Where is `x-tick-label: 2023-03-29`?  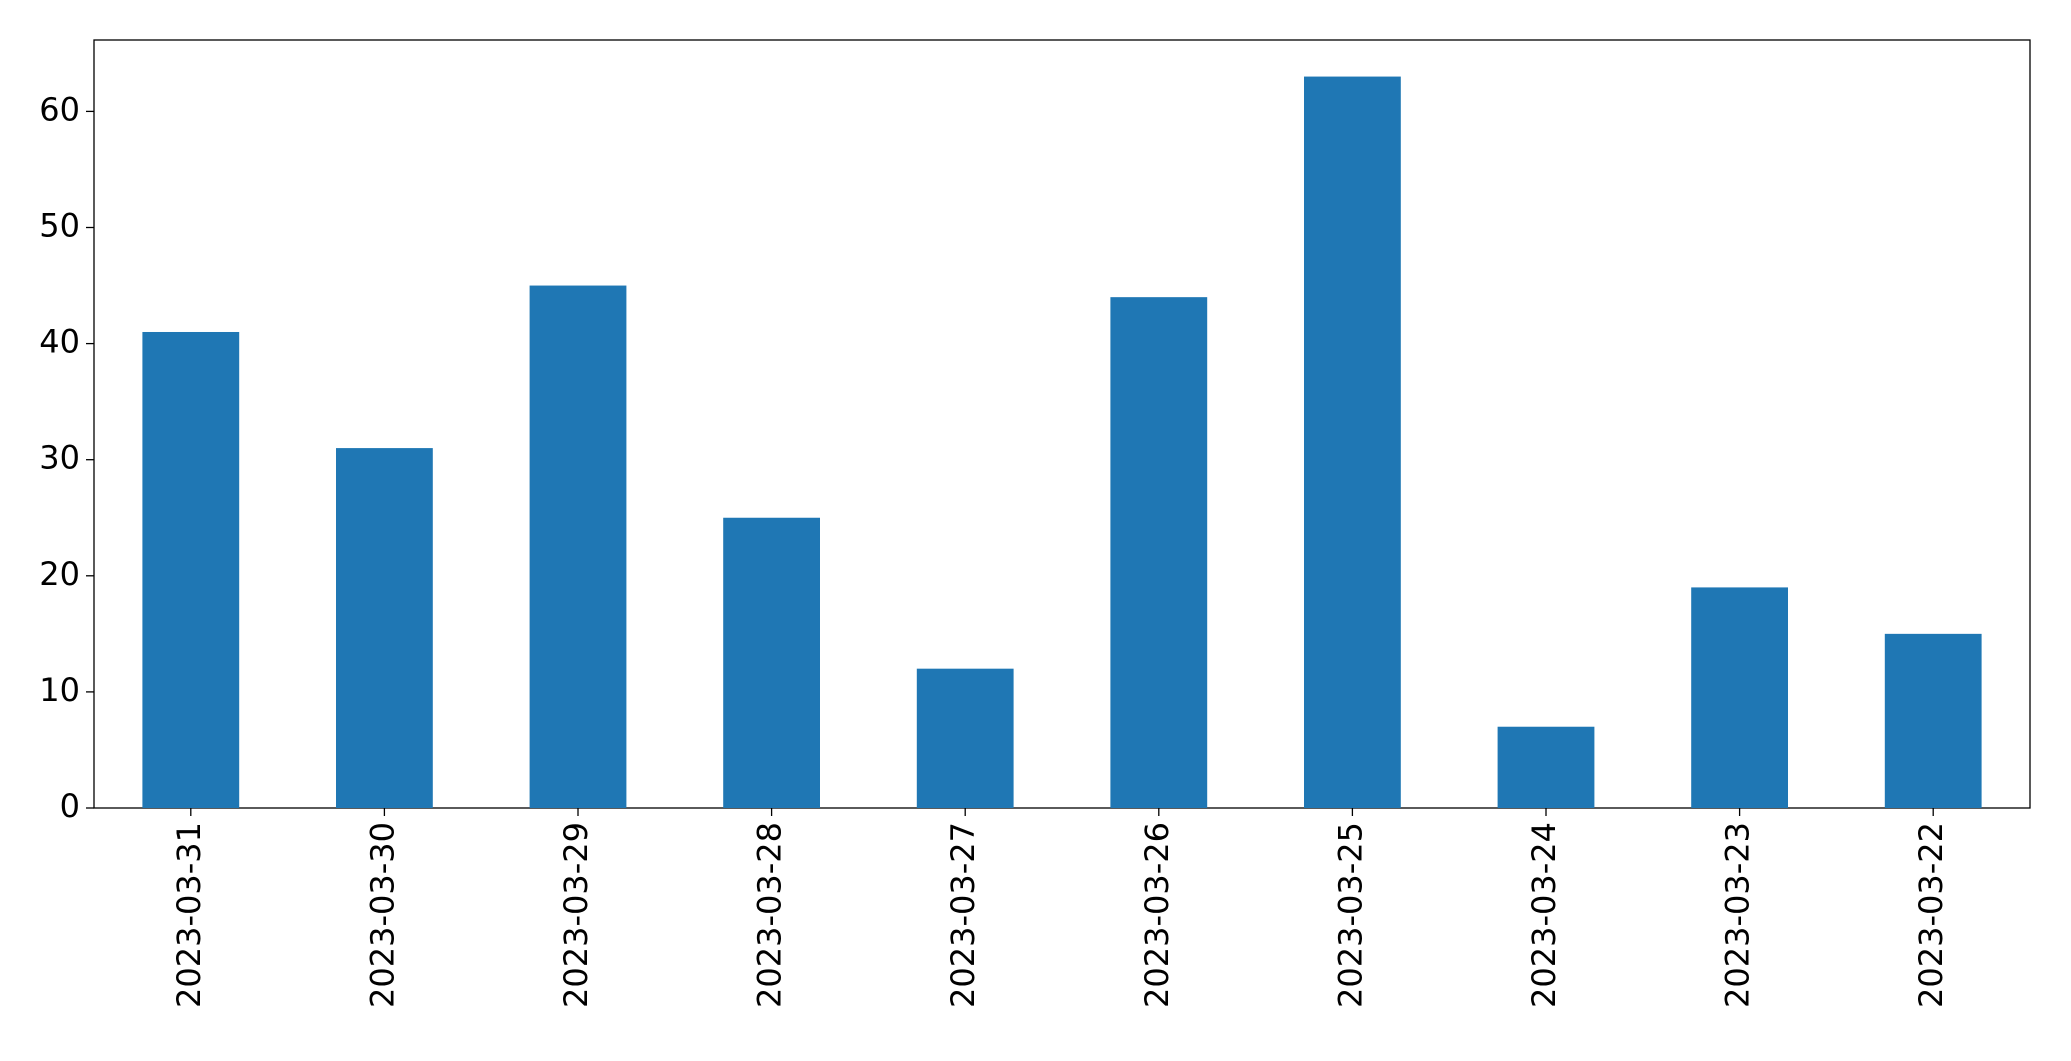 x-tick-label: 2023-03-29 is located at coordinates (576, 915).